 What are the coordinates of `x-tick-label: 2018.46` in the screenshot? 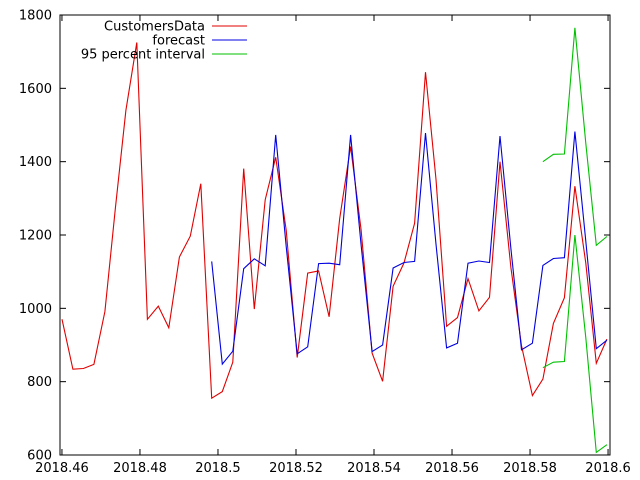 It's located at (62, 468).